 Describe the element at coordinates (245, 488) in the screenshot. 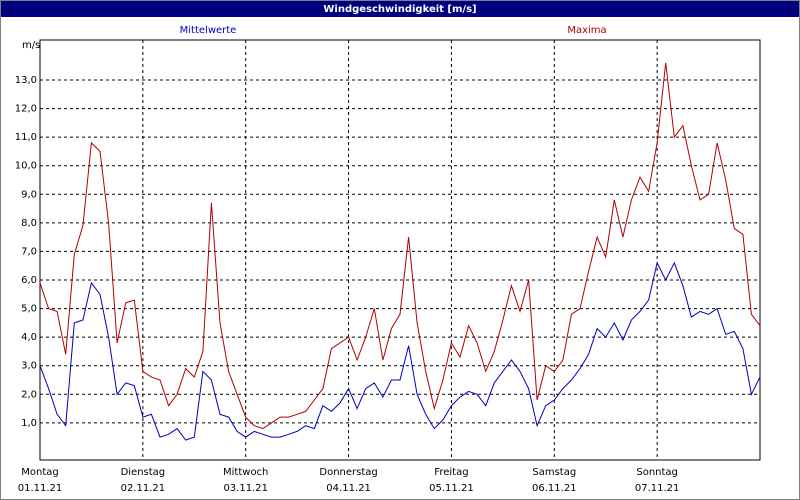

I see `x-tick-date: 03.11.21` at that location.